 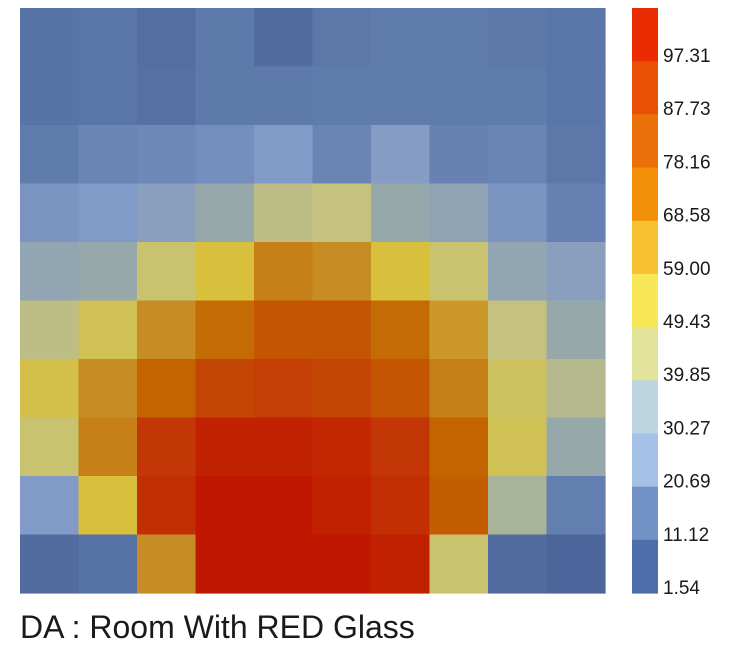 I want to click on colorbar-tick-label: 20.69, so click(x=687, y=482).